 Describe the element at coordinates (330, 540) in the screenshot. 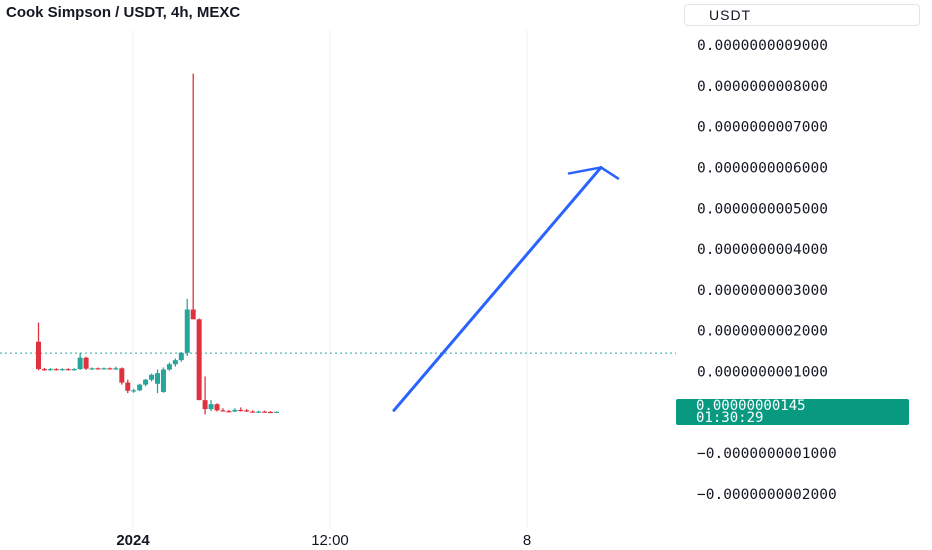

I see `x-tick-label: 12:00` at that location.